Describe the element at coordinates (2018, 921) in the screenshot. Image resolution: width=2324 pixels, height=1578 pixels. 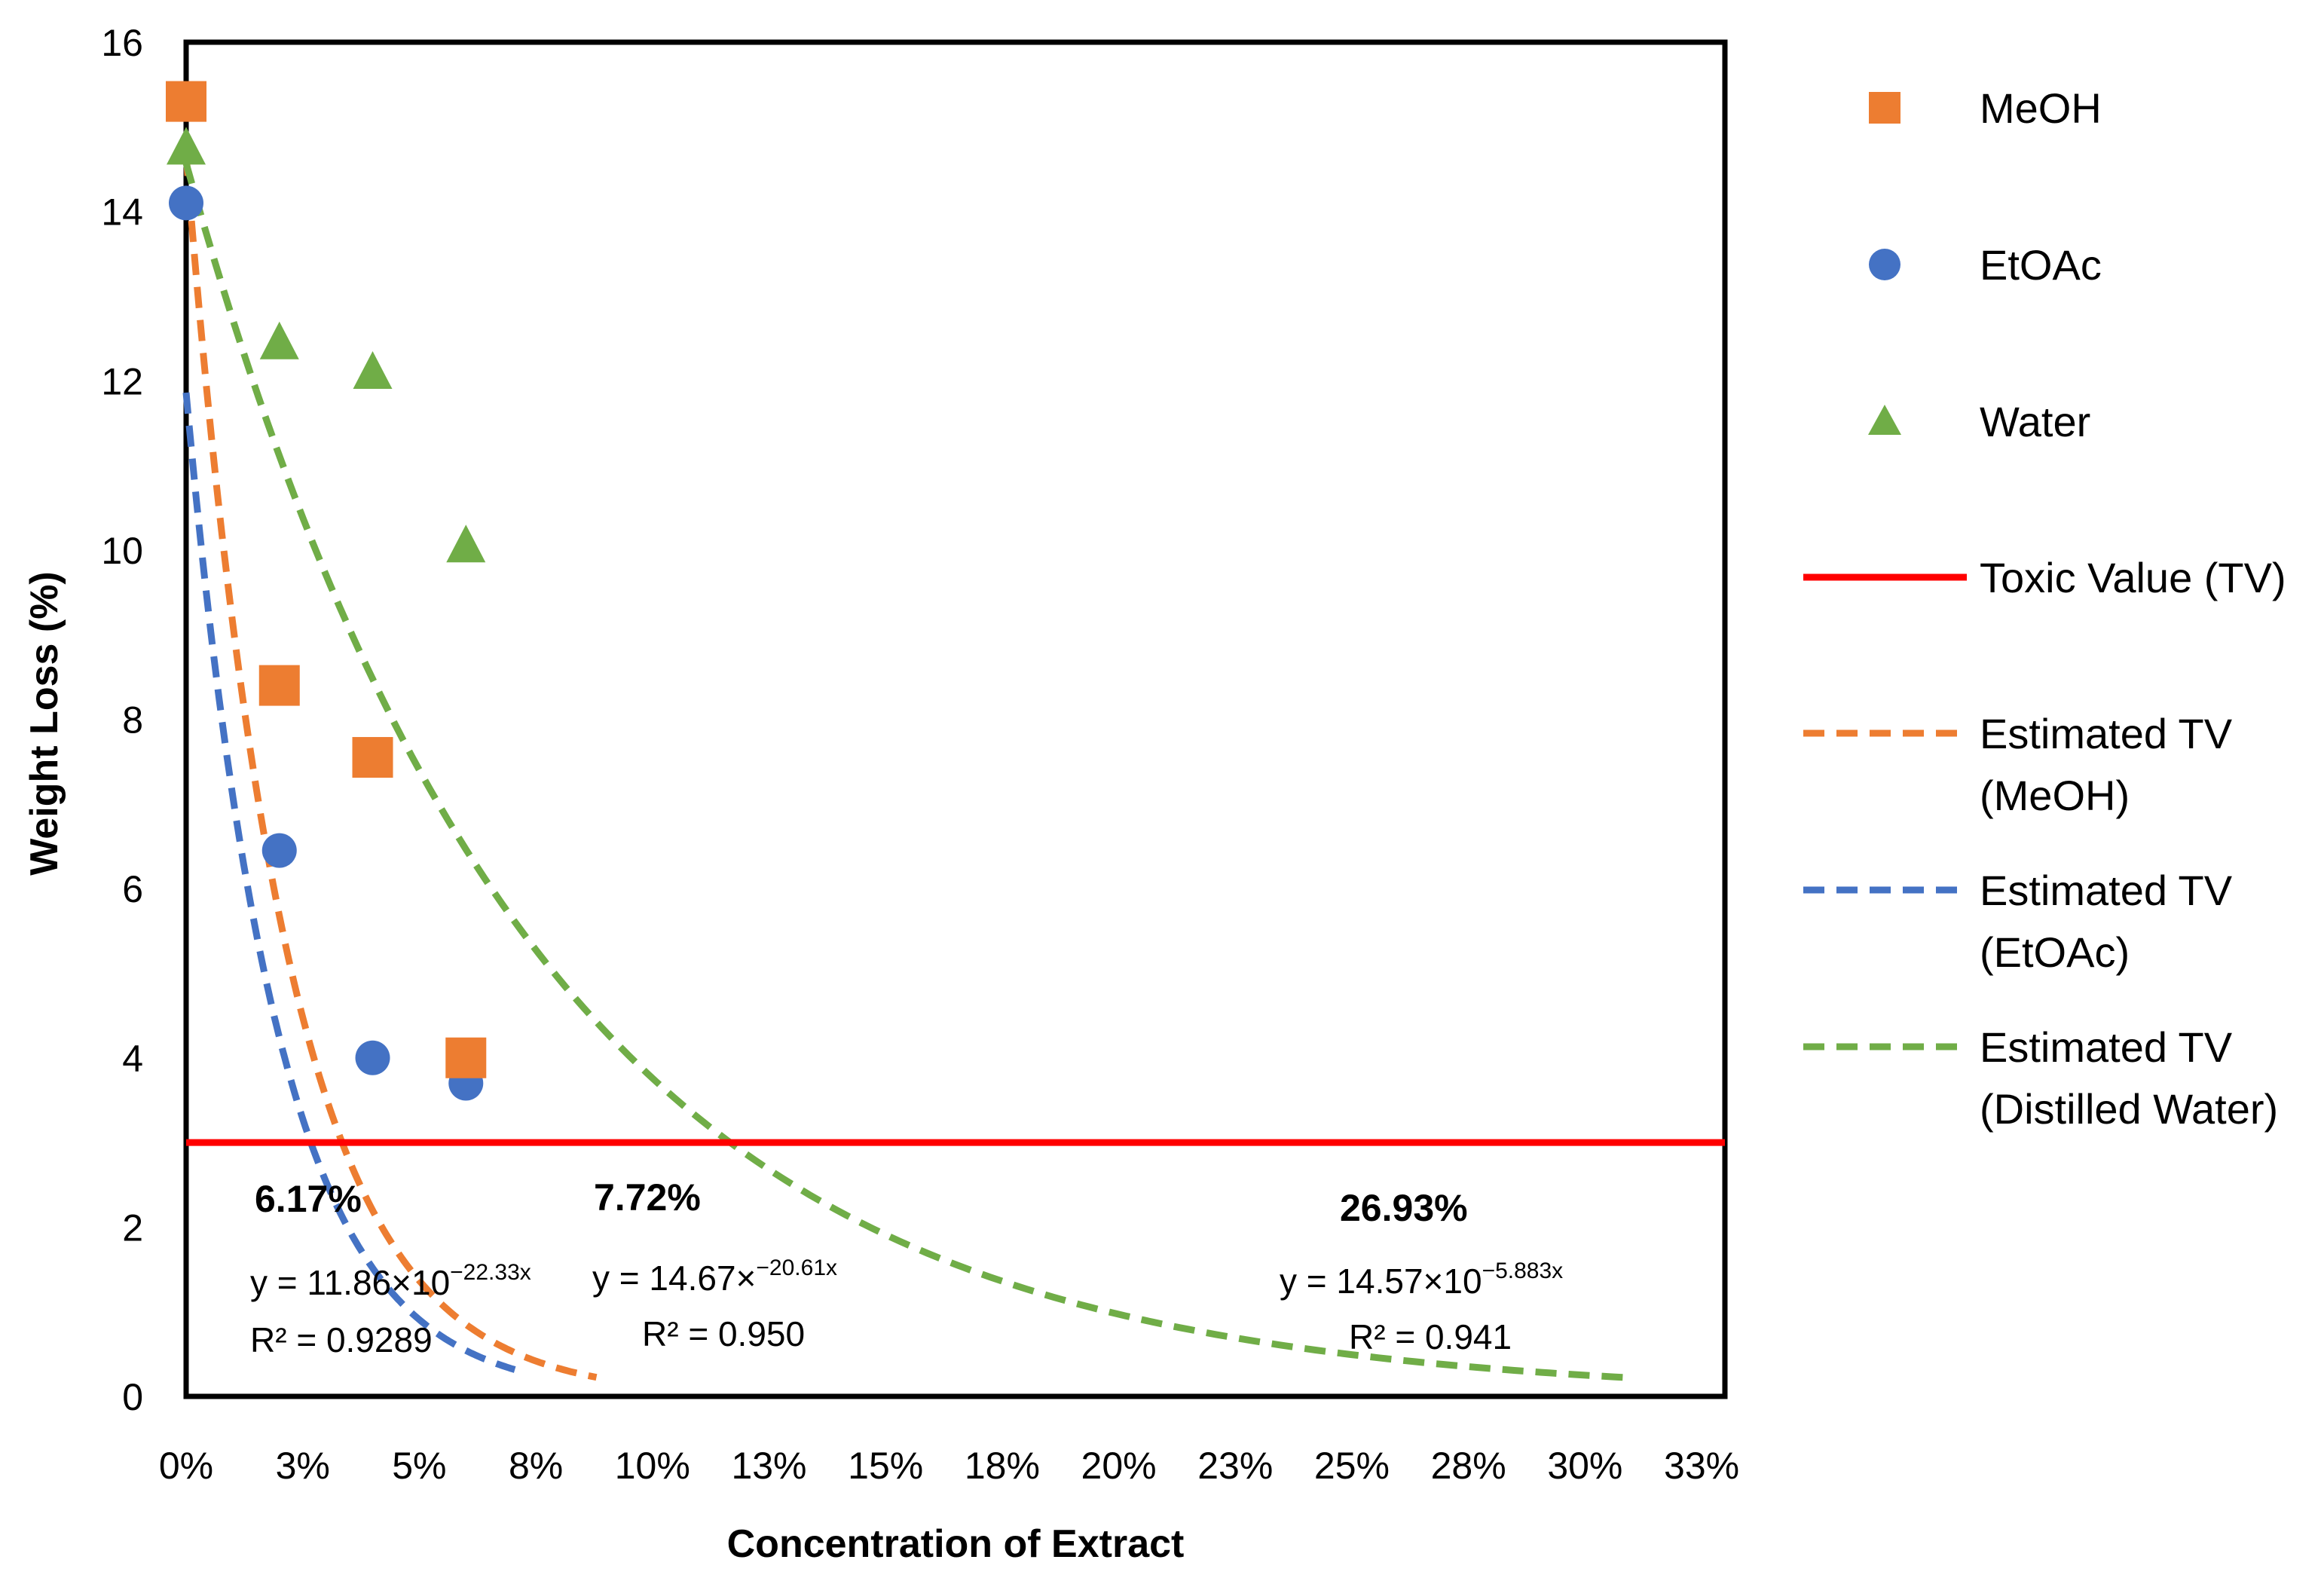
I see `legend-entry: Estimated TV (EtOAc)` at that location.